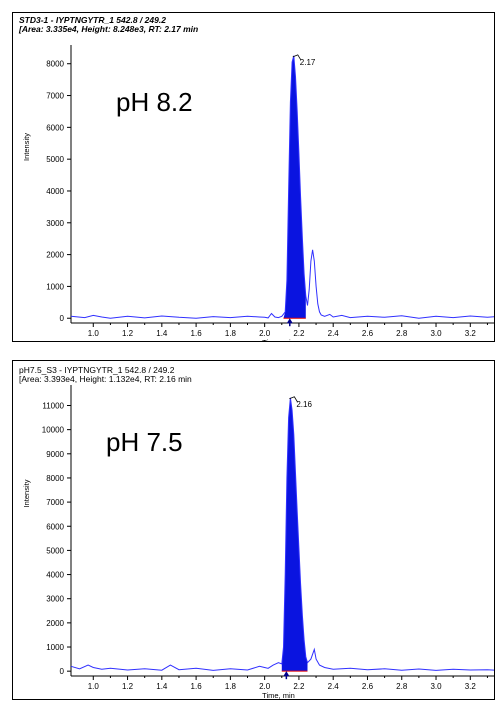  I want to click on y-tick-label: 10000, so click(53, 430).